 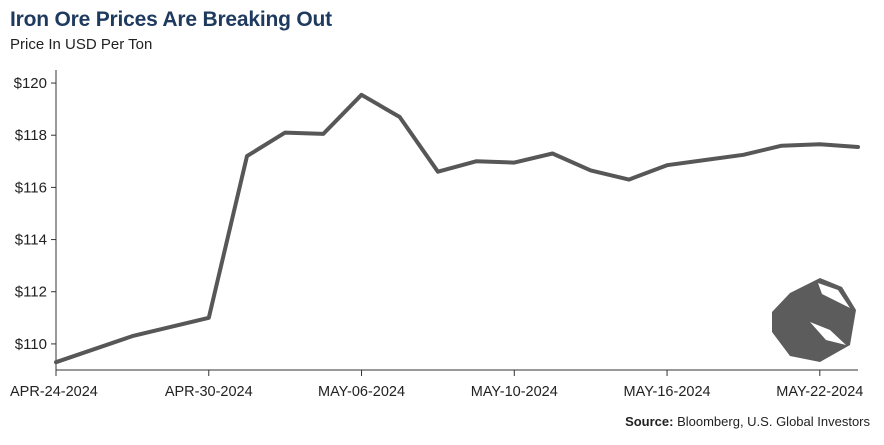 What do you see at coordinates (54, 392) in the screenshot?
I see `x-tick-label: APR-24-2024` at bounding box center [54, 392].